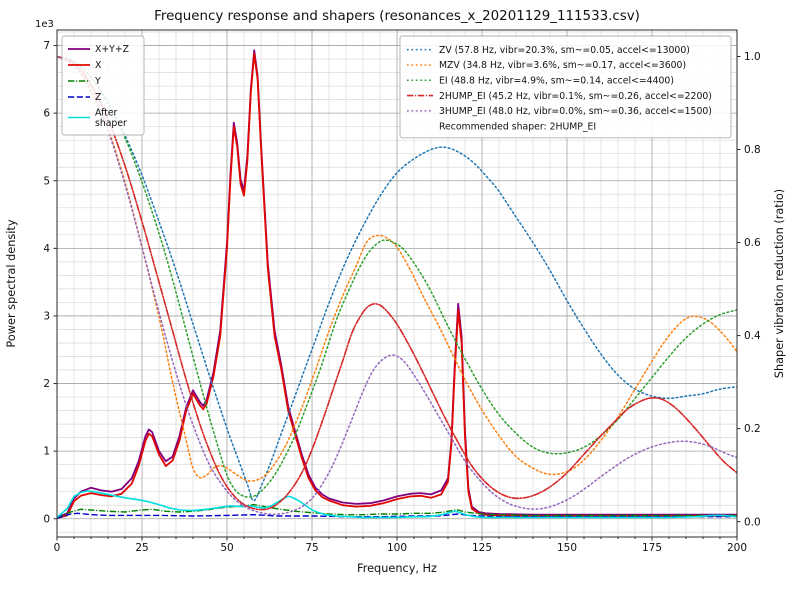 The width and height of the screenshot is (800, 600). Describe the element at coordinates (752, 243) in the screenshot. I see `y-right-tick-label: 0.6` at that location.